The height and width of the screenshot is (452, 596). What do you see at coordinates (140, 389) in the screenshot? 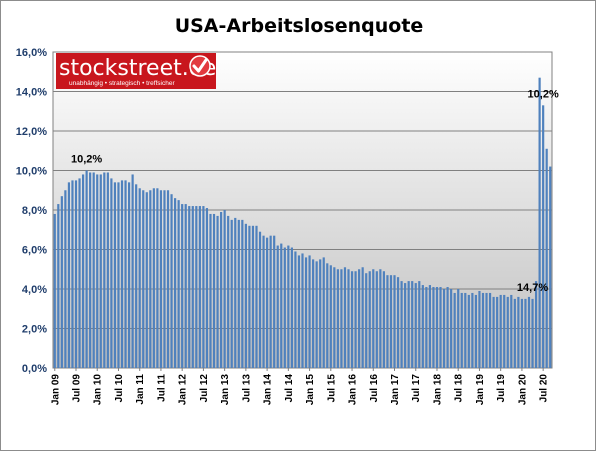
I see `x-tick-label: Jan 11` at bounding box center [140, 389].